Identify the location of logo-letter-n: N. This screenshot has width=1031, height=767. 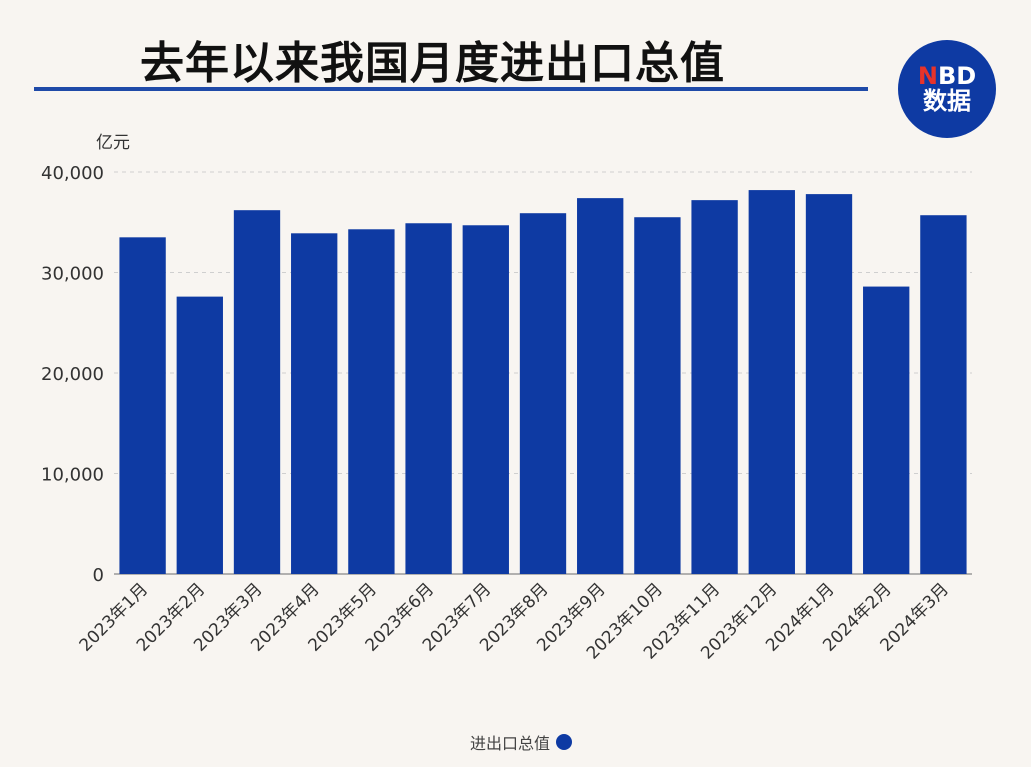
(927, 75).